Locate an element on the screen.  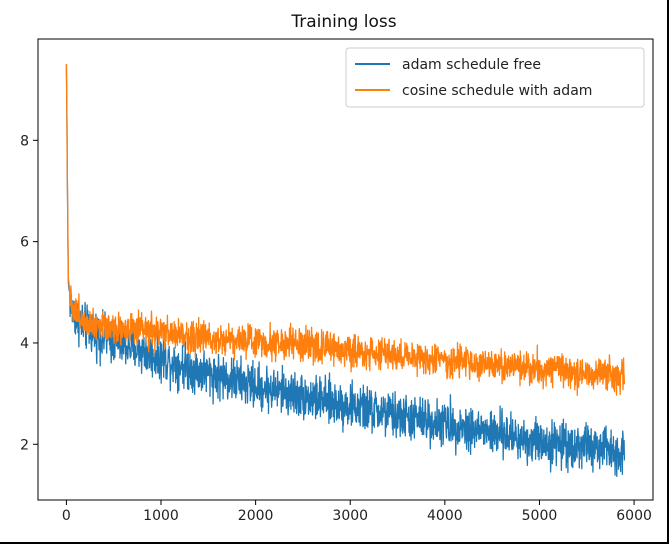
y-tick-label: 8 is located at coordinates (24, 141).